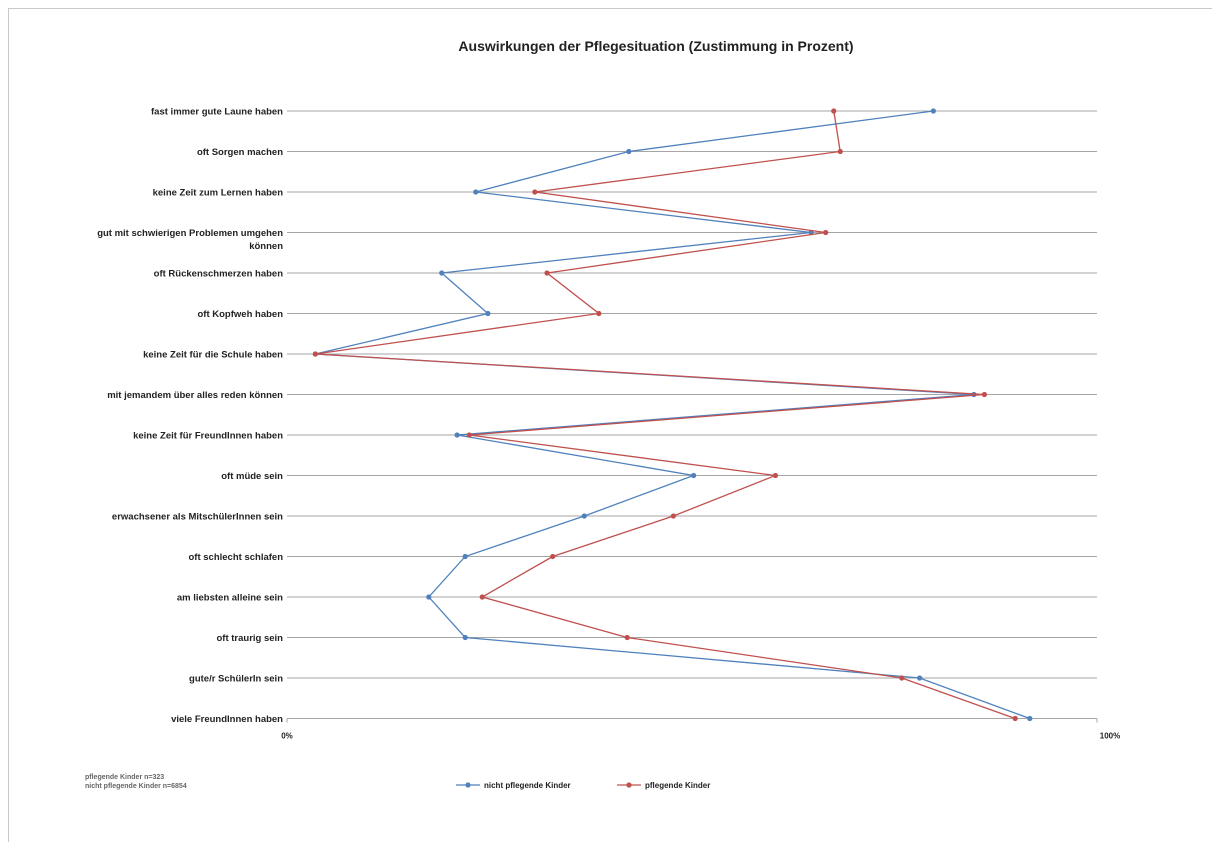 Image resolution: width=1214 pixels, height=843 pixels. What do you see at coordinates (1110, 736) in the screenshot?
I see `x-tick-label: 100%` at bounding box center [1110, 736].